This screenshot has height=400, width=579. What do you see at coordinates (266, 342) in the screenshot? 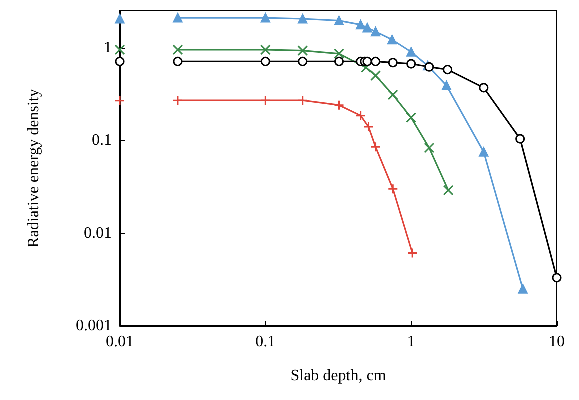
I see `x-tick-label: 0.1` at bounding box center [266, 342].